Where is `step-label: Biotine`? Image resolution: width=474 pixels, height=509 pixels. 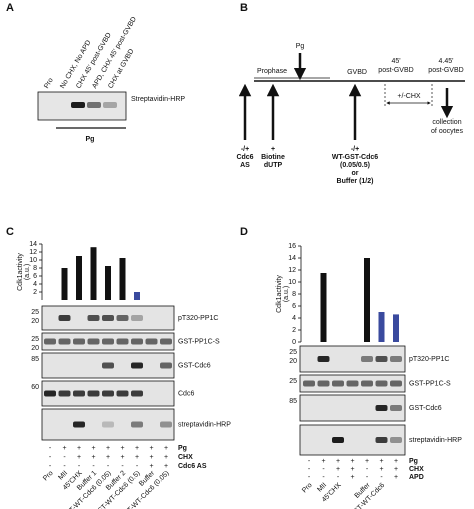
step-label: Biotine is located at coordinates (273, 157).